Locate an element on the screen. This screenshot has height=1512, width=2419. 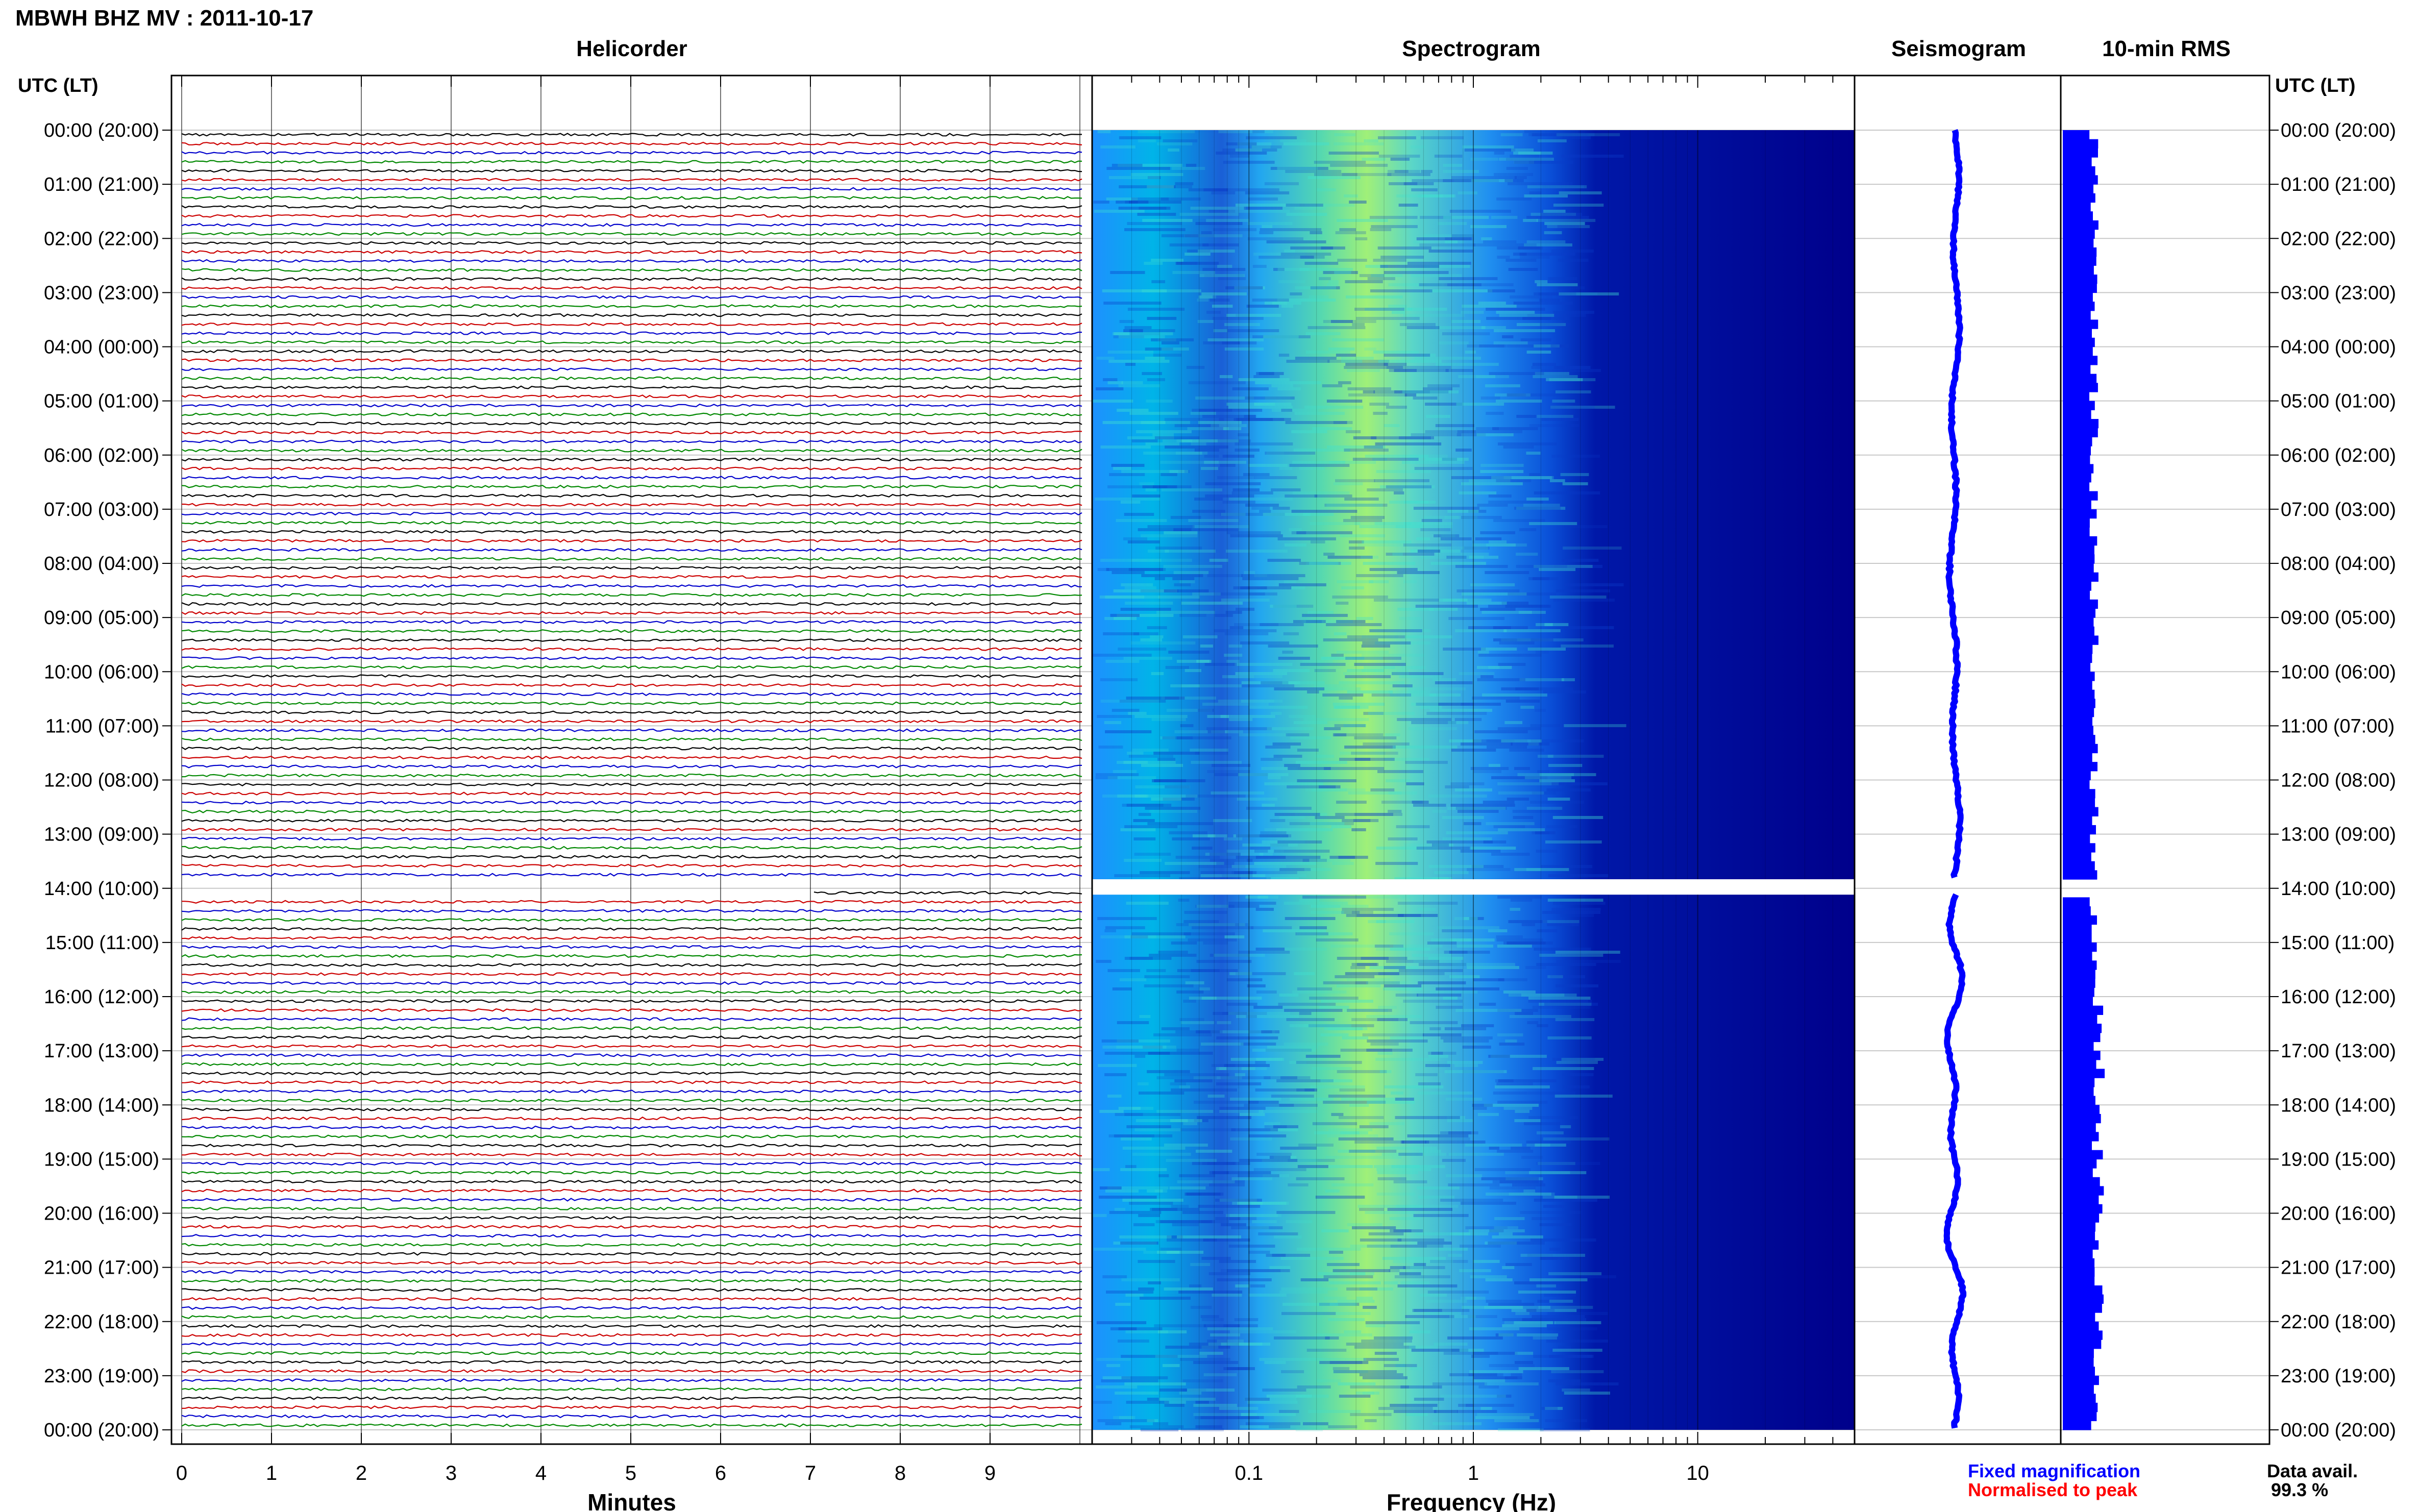
time-label-left: 15:00 (11:00) is located at coordinates (102, 943).